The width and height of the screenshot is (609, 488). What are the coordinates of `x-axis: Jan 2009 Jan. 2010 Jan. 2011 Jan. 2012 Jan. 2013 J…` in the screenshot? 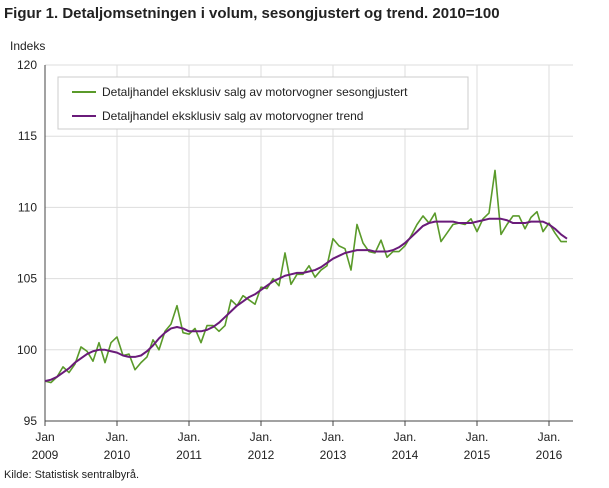 It's located at (302, 441).